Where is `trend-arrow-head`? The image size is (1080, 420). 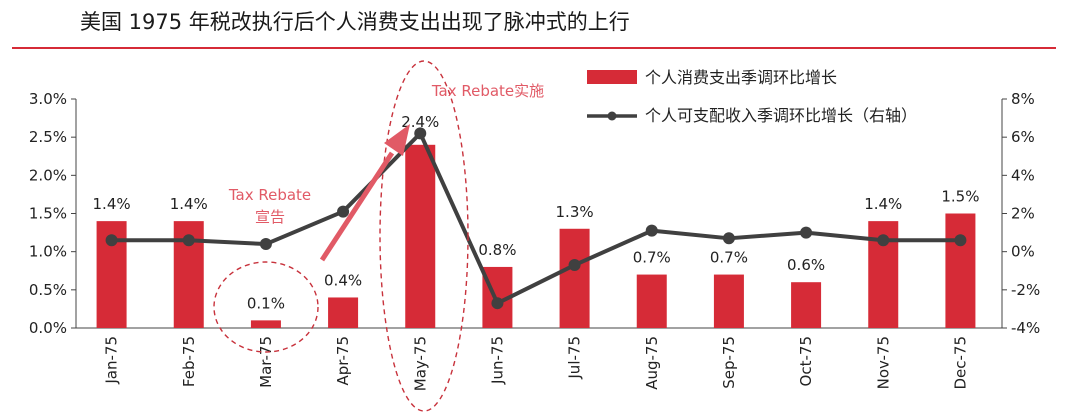 trend-arrow-head is located at coordinates (397, 140).